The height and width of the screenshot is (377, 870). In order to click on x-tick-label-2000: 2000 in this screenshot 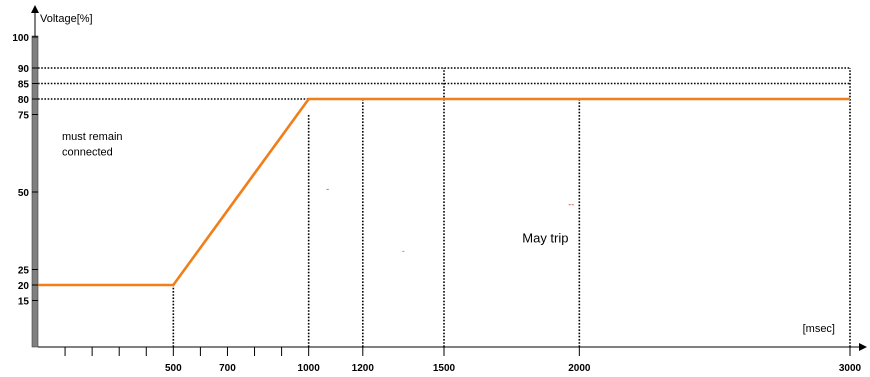, I will do `click(579, 368)`.